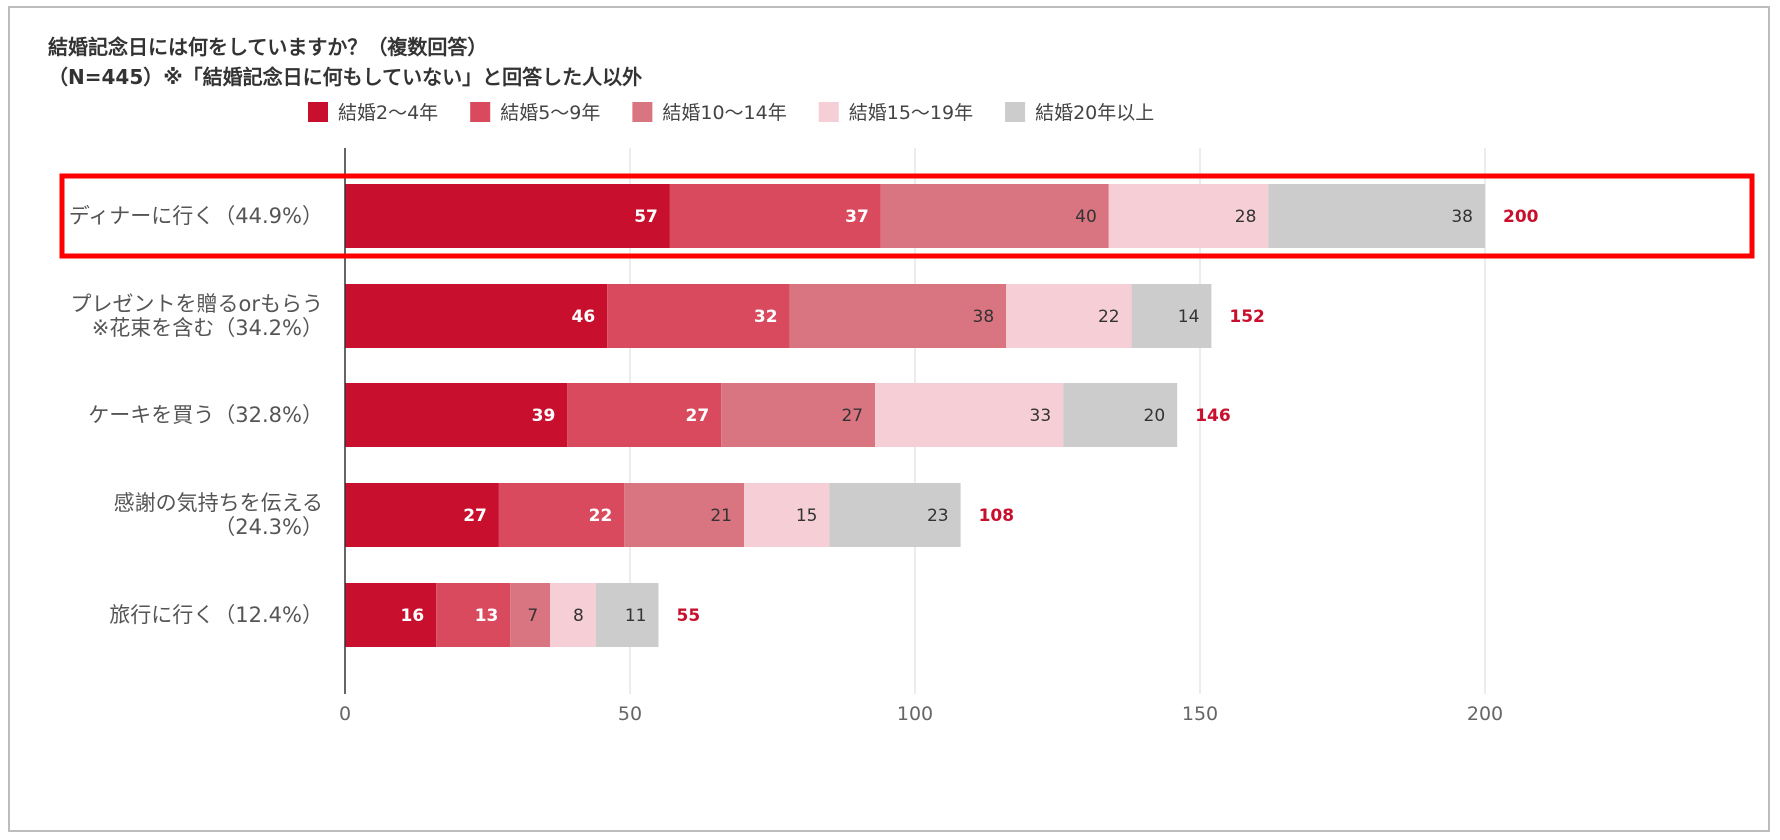  What do you see at coordinates (857, 217) in the screenshot?
I see `bar-value-label: 37` at bounding box center [857, 217].